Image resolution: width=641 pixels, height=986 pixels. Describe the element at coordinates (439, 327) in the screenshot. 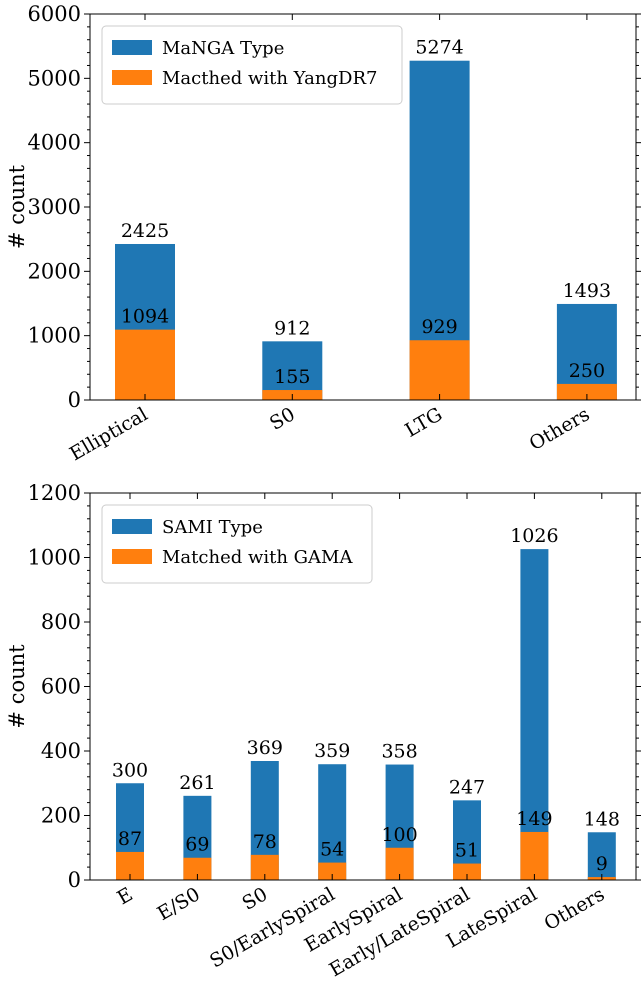

I see `value-label: 929` at that location.